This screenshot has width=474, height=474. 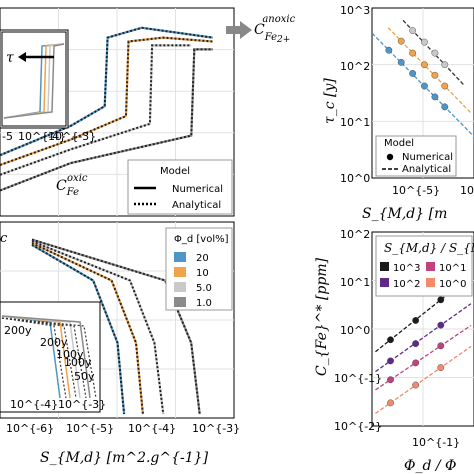 What do you see at coordinates (423, 344) in the screenshot?
I see `panel-bottom-right-points` at bounding box center [423, 344].